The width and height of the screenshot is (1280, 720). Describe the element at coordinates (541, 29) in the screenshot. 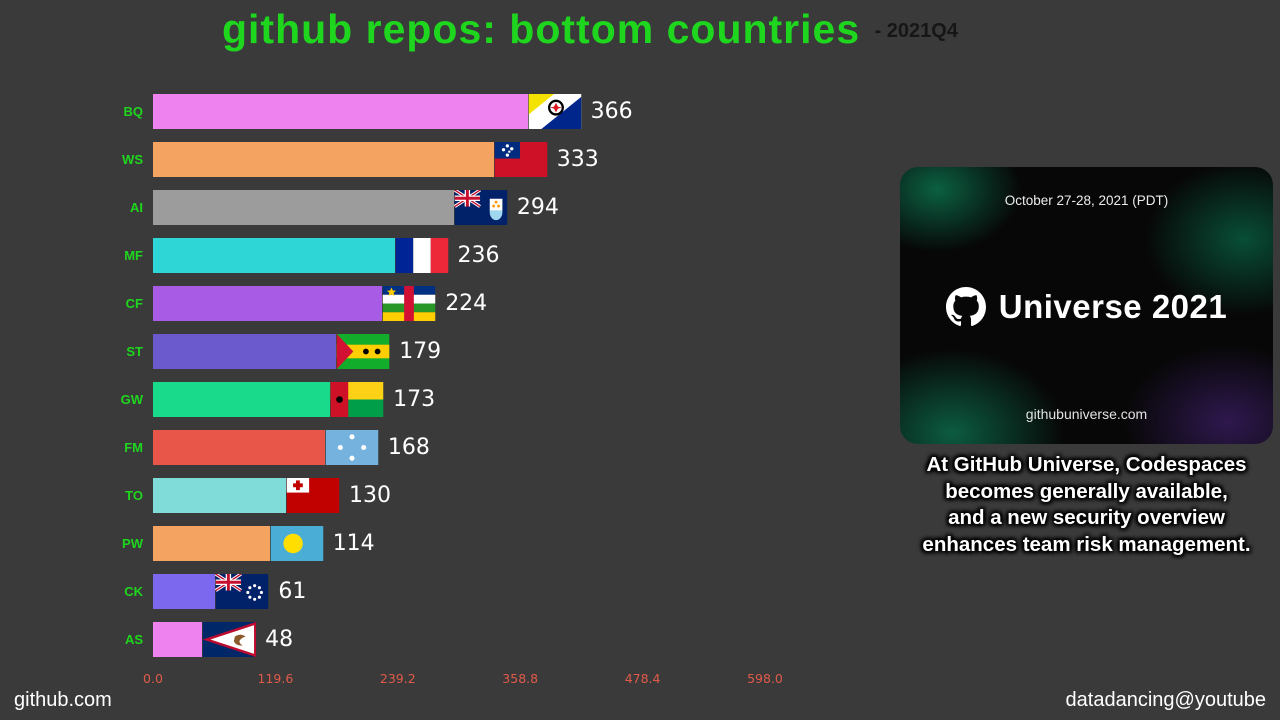

I see `chart-title: github repos: bottom countries` at that location.